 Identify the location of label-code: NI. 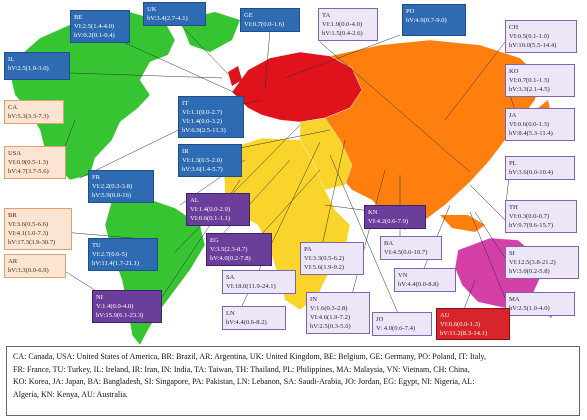
(99, 297).